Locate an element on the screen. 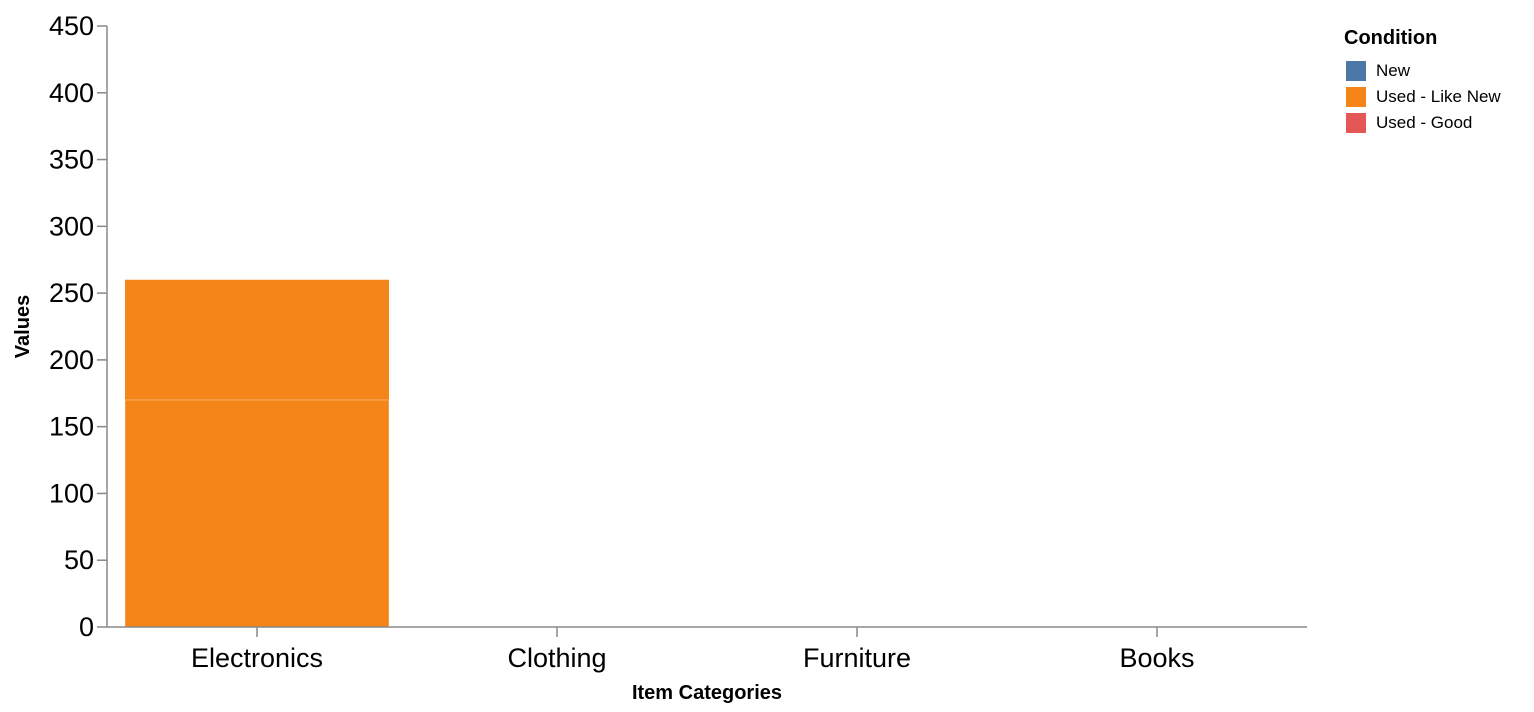 Image resolution: width=1534 pixels, height=712 pixels. x-axis-title: Item Categories is located at coordinates (707, 693).